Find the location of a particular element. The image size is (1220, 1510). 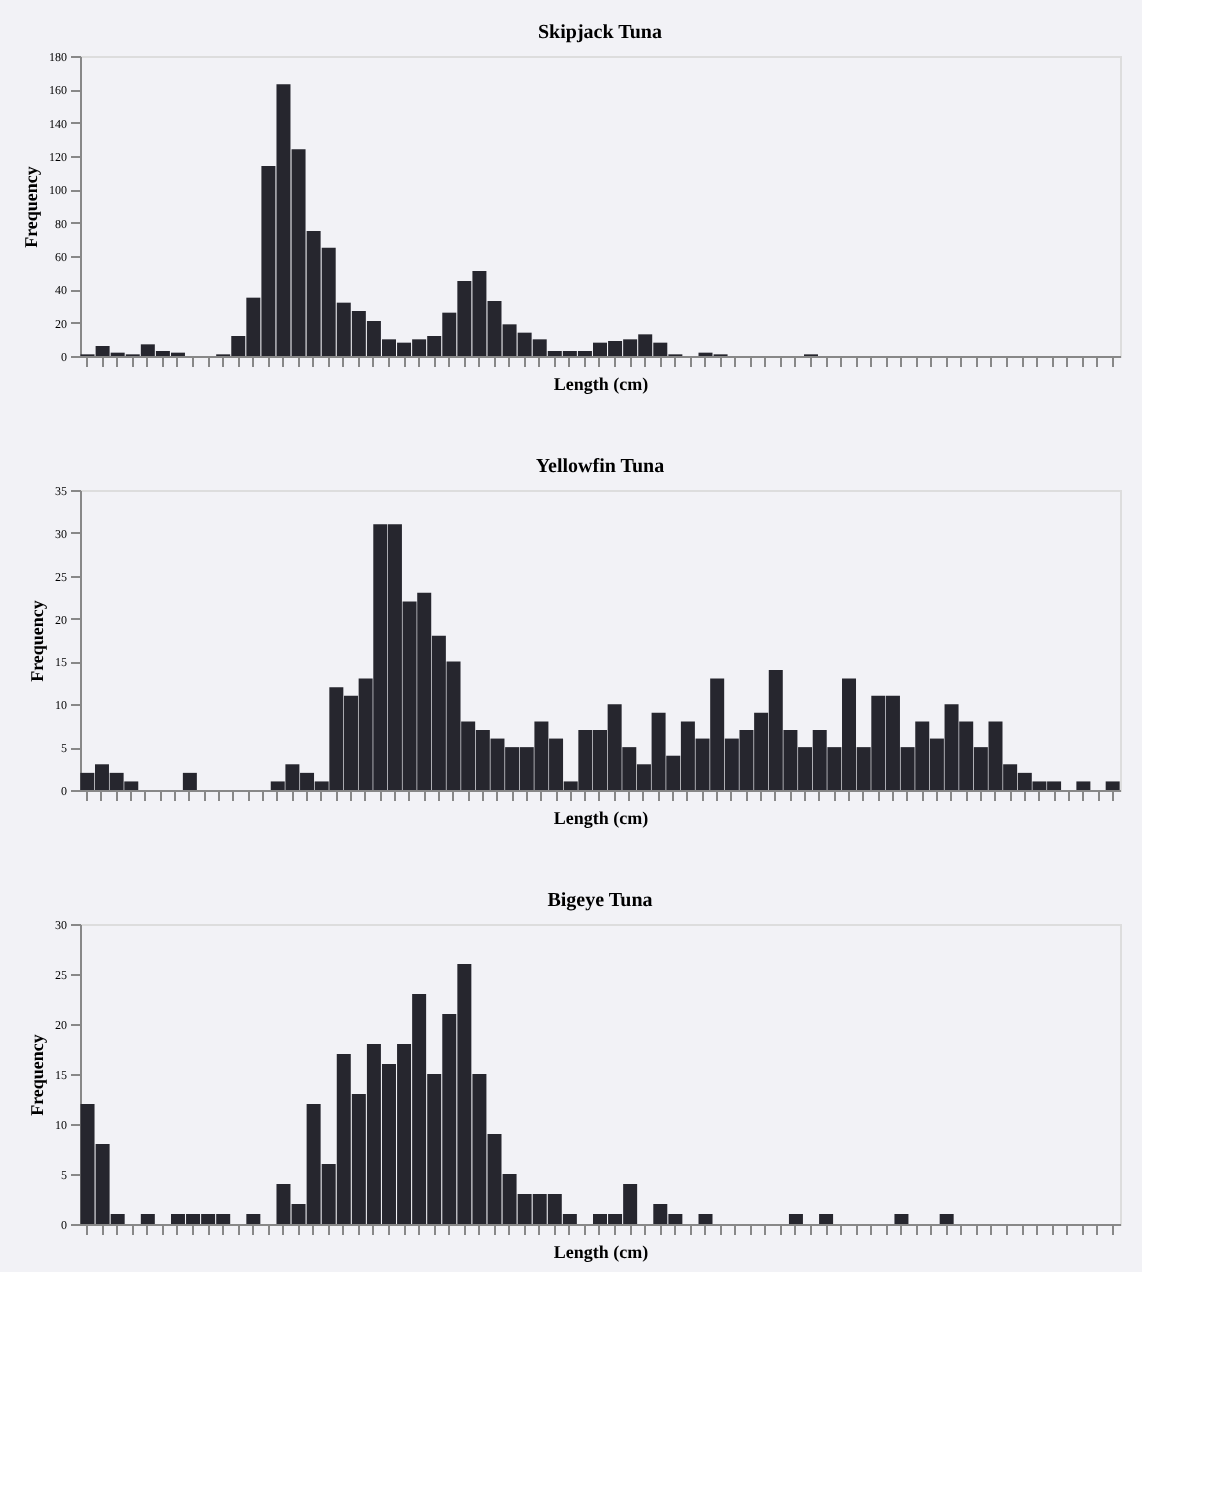

chart-title: Yellowfin Tuna is located at coordinates (600, 467).